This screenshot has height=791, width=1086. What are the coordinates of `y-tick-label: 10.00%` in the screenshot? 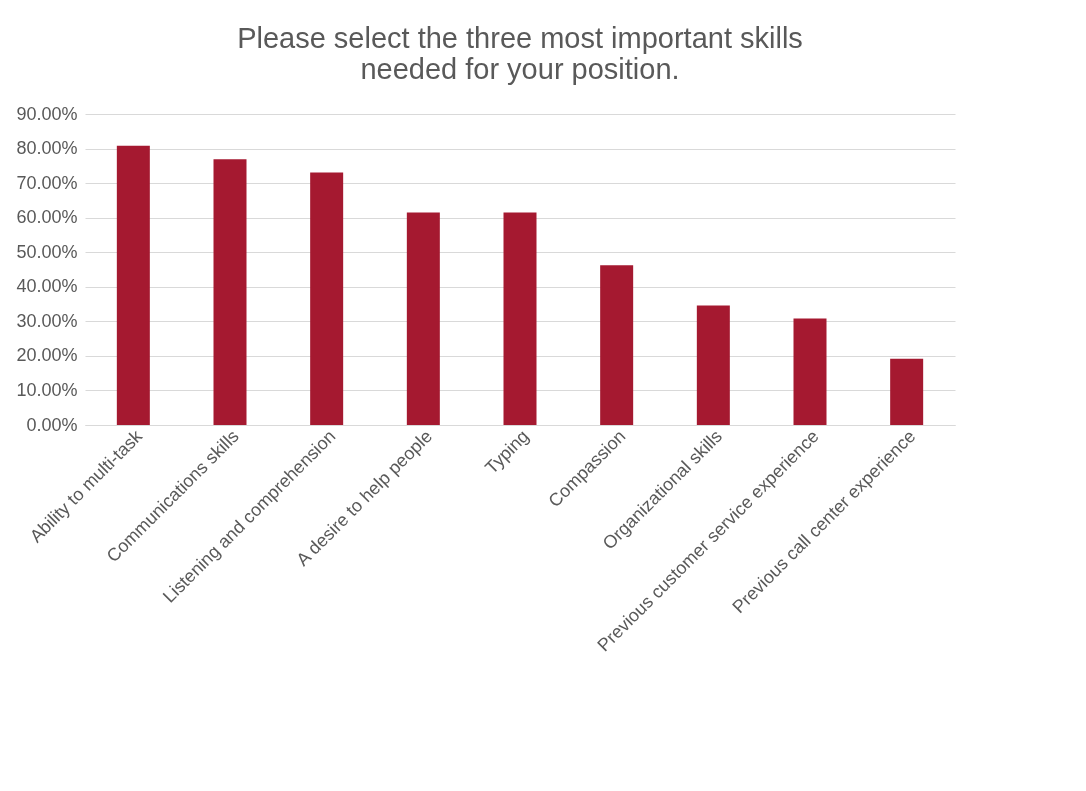 It's located at (47, 389).